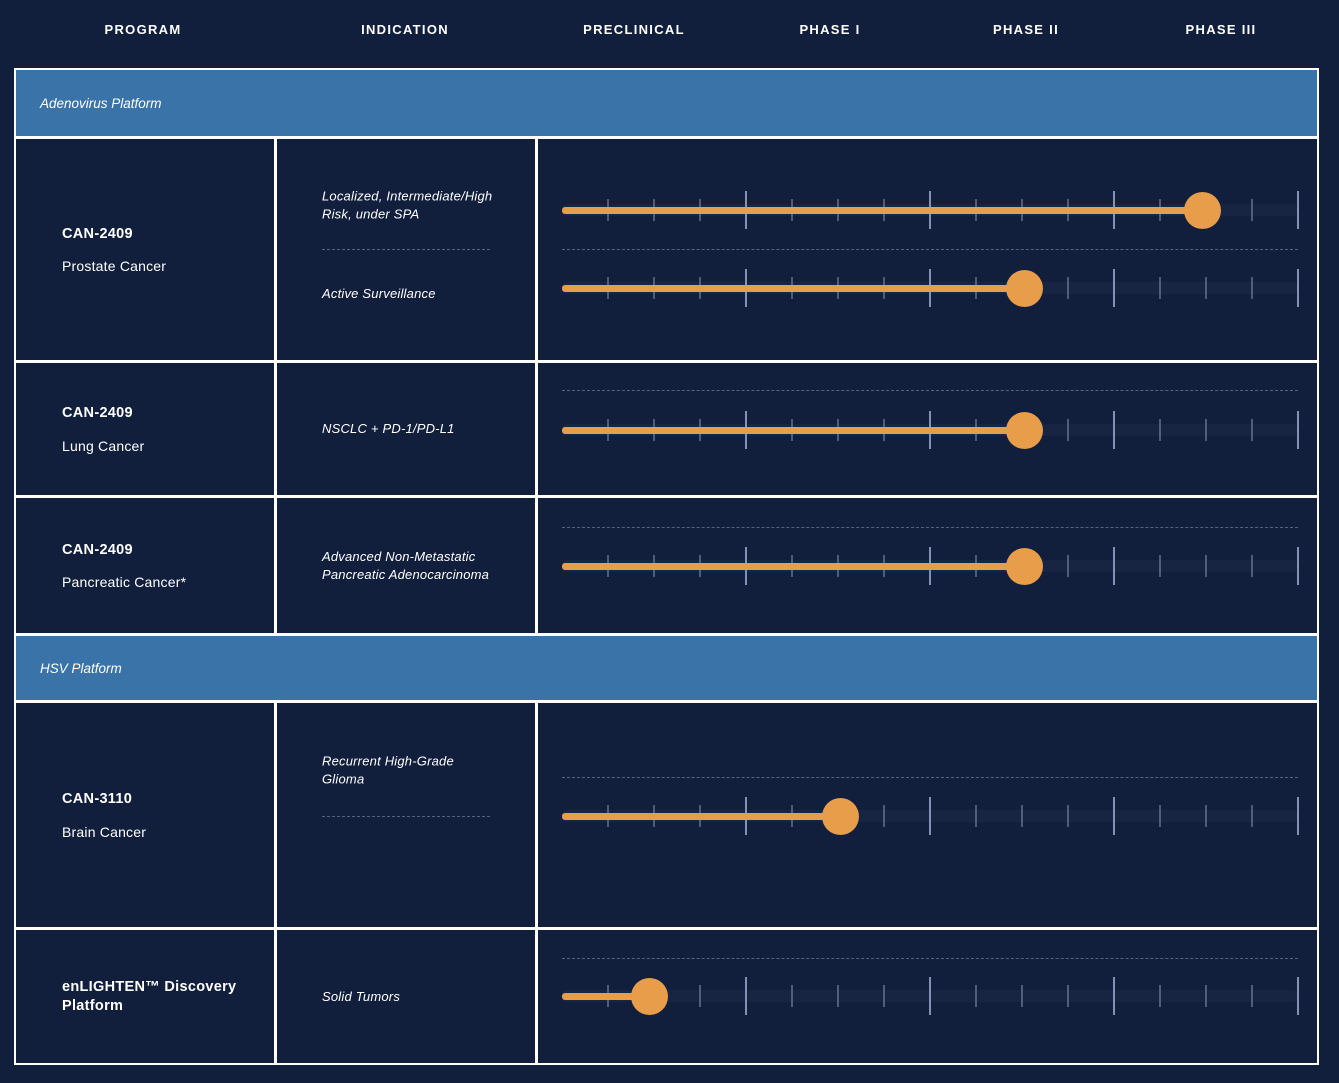 This screenshot has width=1339, height=1083. What do you see at coordinates (97, 799) in the screenshot?
I see `program-name: CAN-3110` at bounding box center [97, 799].